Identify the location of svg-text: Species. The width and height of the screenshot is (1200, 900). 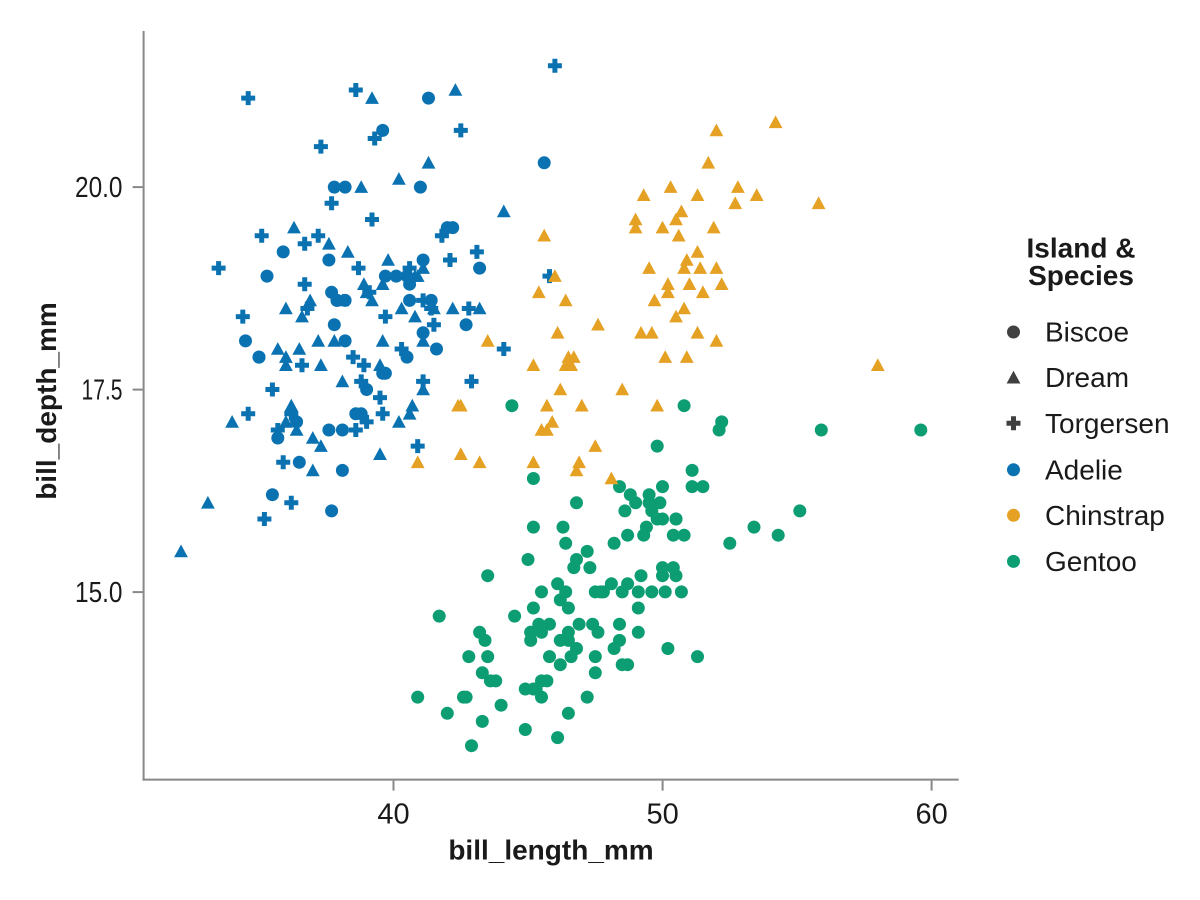
(1081, 275).